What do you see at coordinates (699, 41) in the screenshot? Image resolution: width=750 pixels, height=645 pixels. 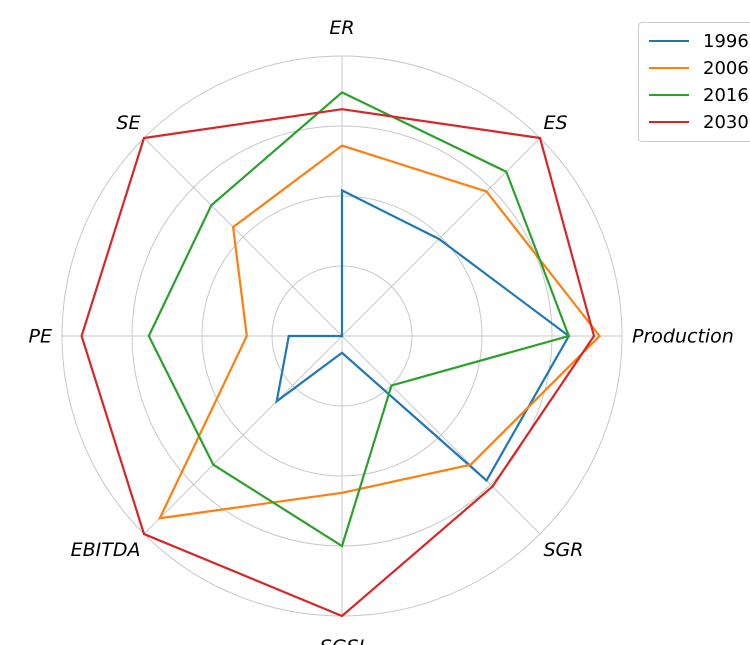 I see `legend-item-1996: 1996` at bounding box center [699, 41].